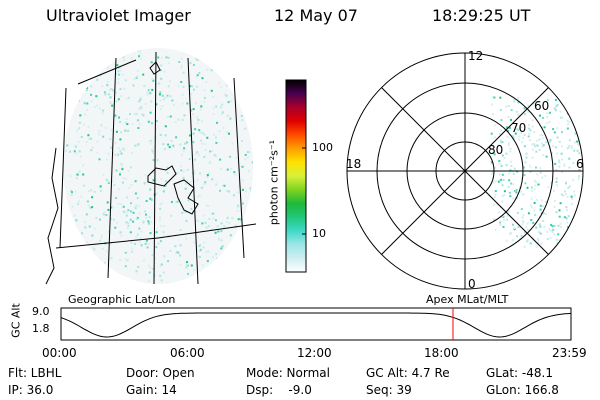 The width and height of the screenshot is (600, 400). What do you see at coordinates (569, 353) in the screenshot?
I see `time-tick: 23:59` at bounding box center [569, 353].